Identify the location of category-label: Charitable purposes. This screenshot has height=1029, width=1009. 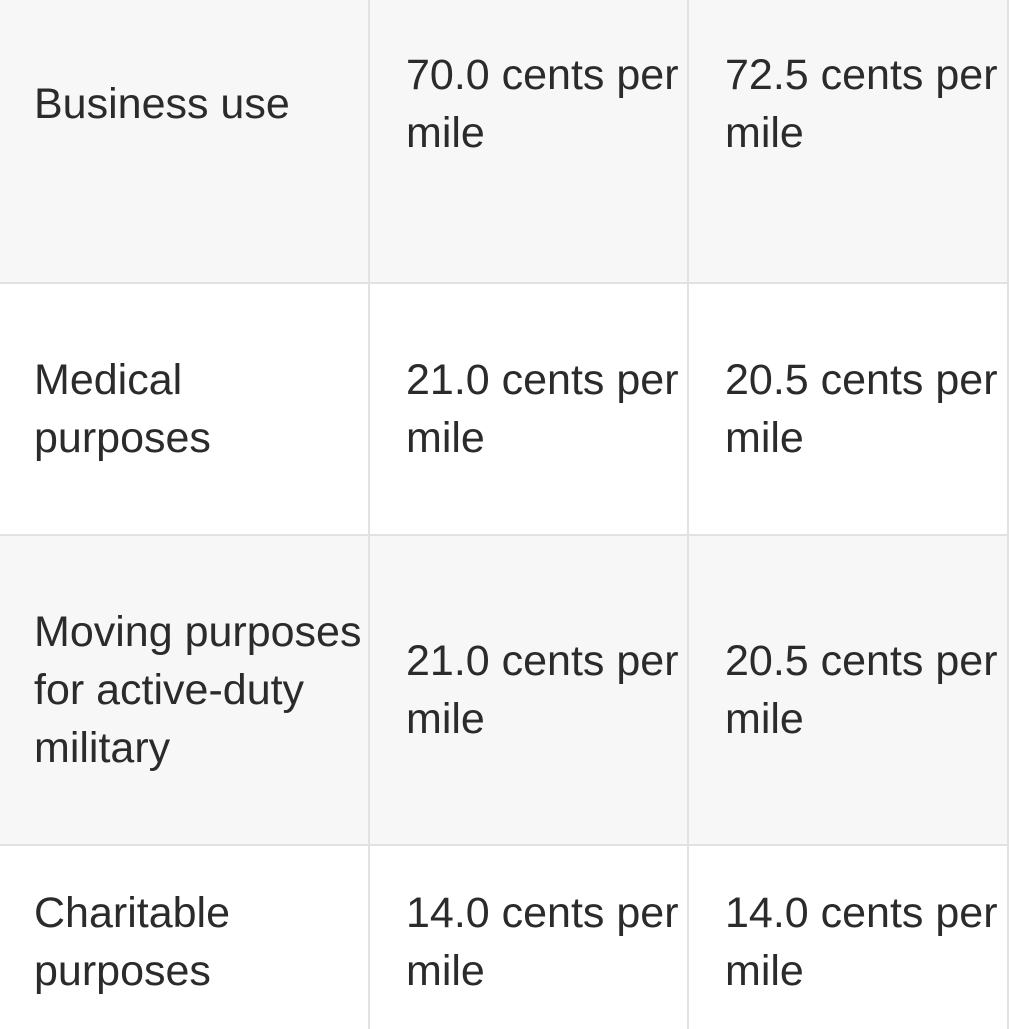
(132, 942).